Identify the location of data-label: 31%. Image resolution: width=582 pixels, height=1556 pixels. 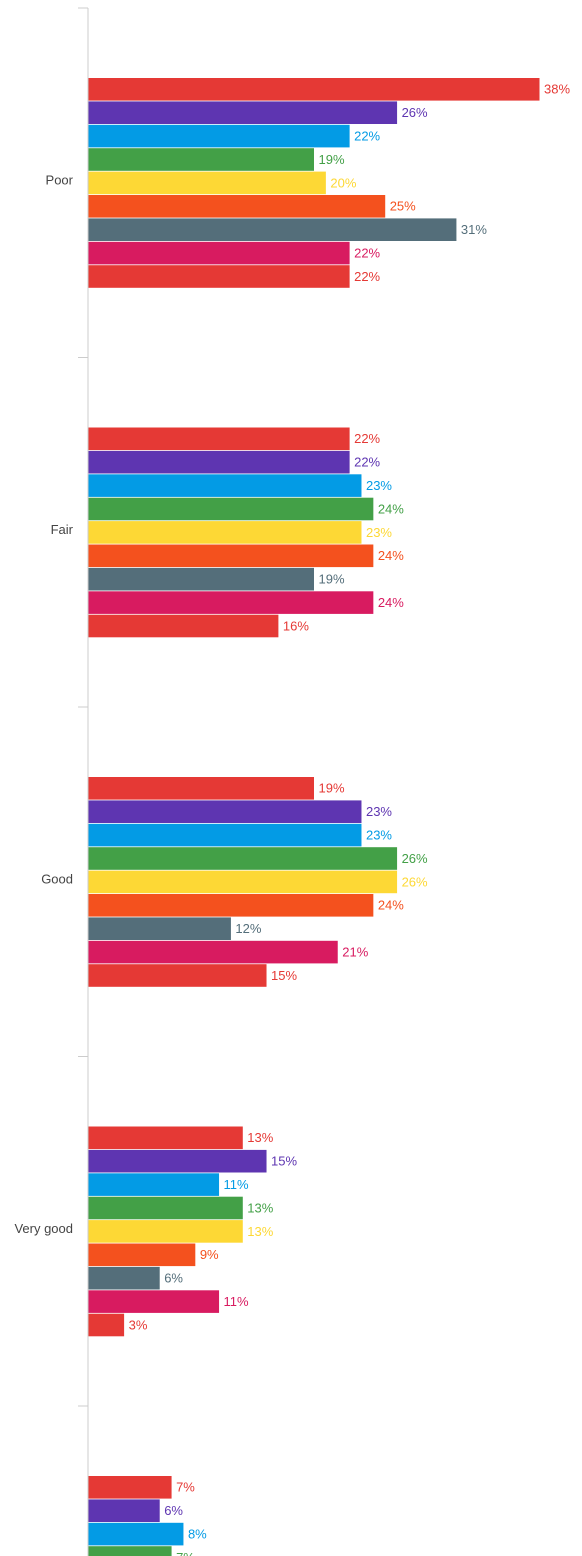
(474, 229).